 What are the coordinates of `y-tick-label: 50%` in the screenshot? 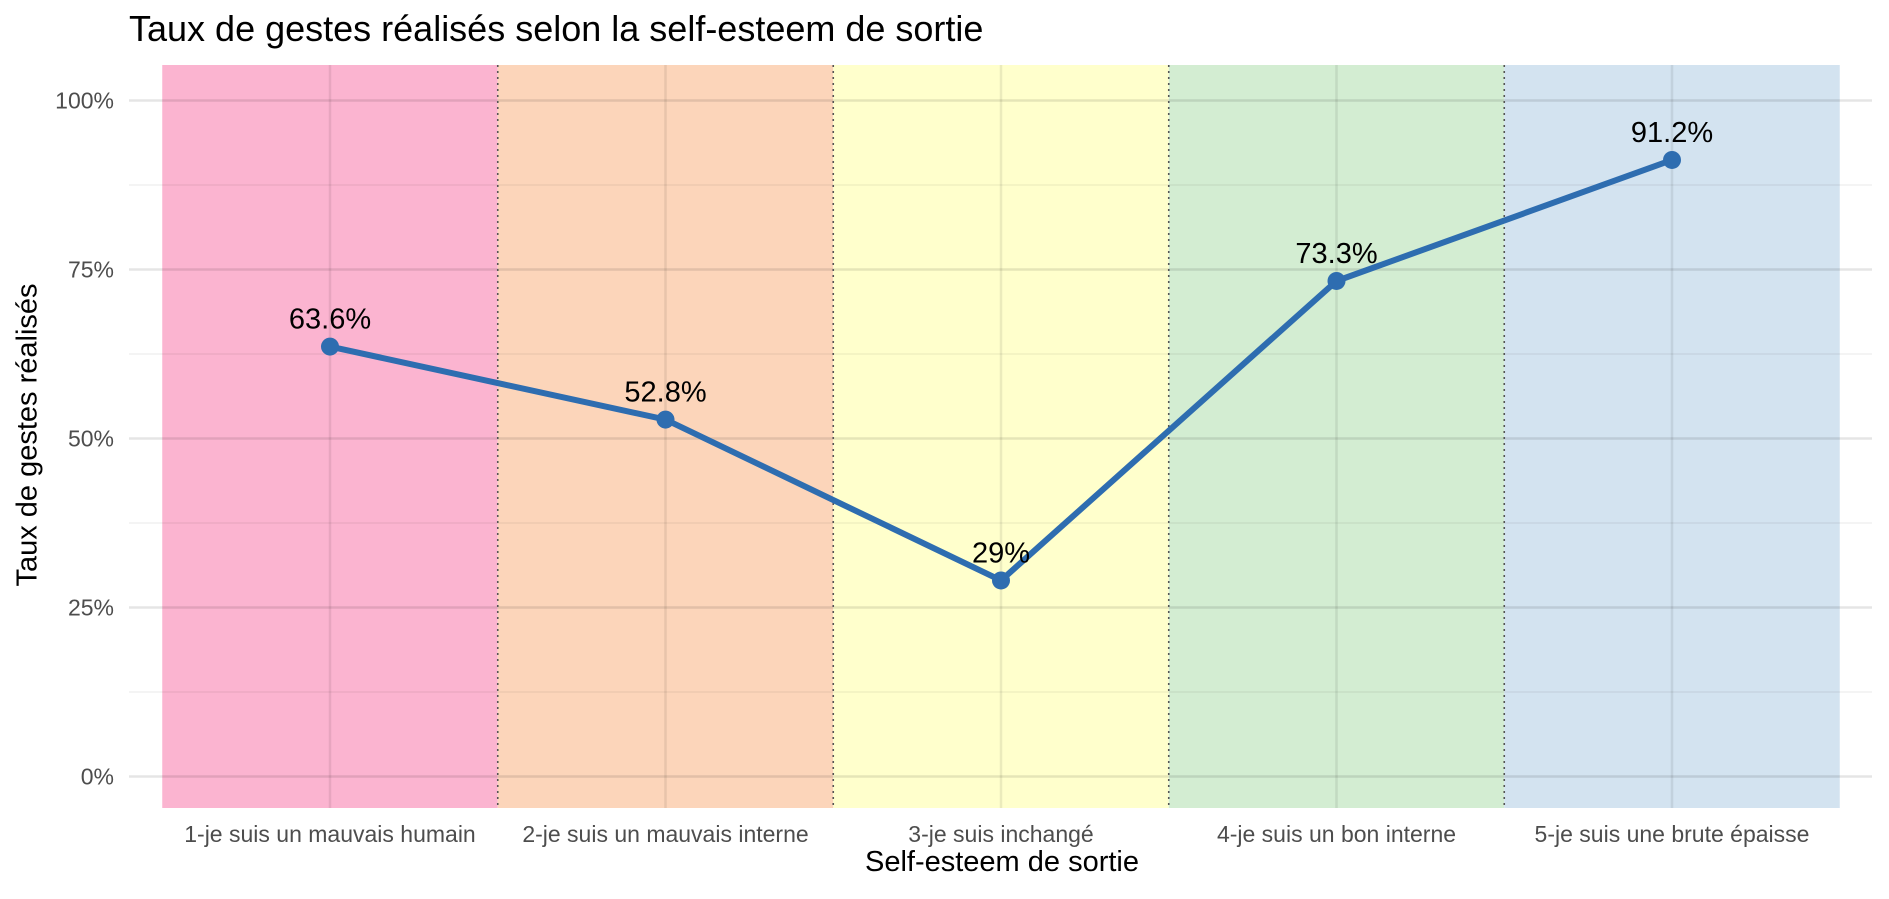 It's located at (91, 439).